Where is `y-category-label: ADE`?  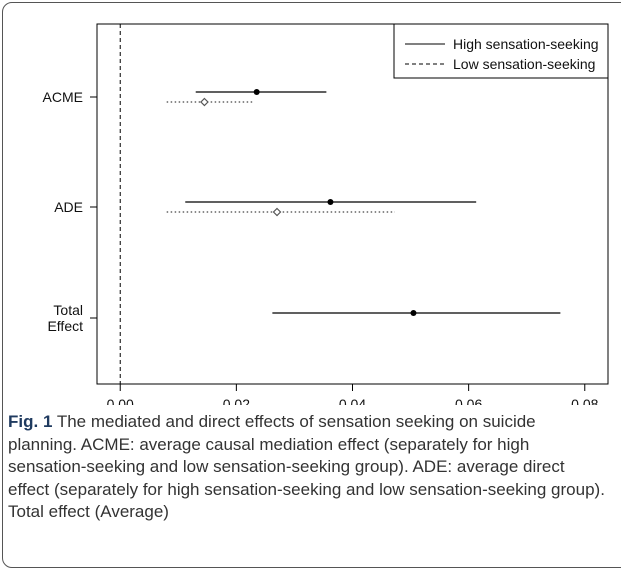 y-category-label: ADE is located at coordinates (68, 207).